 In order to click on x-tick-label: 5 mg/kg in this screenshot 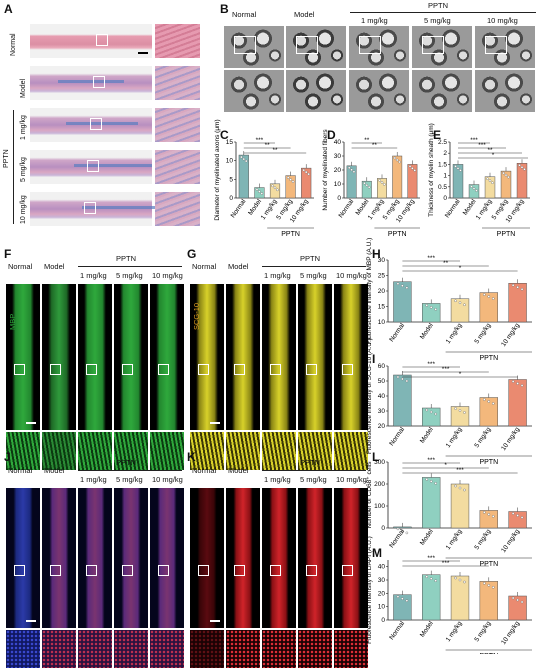, I will do `click(482, 631)`.